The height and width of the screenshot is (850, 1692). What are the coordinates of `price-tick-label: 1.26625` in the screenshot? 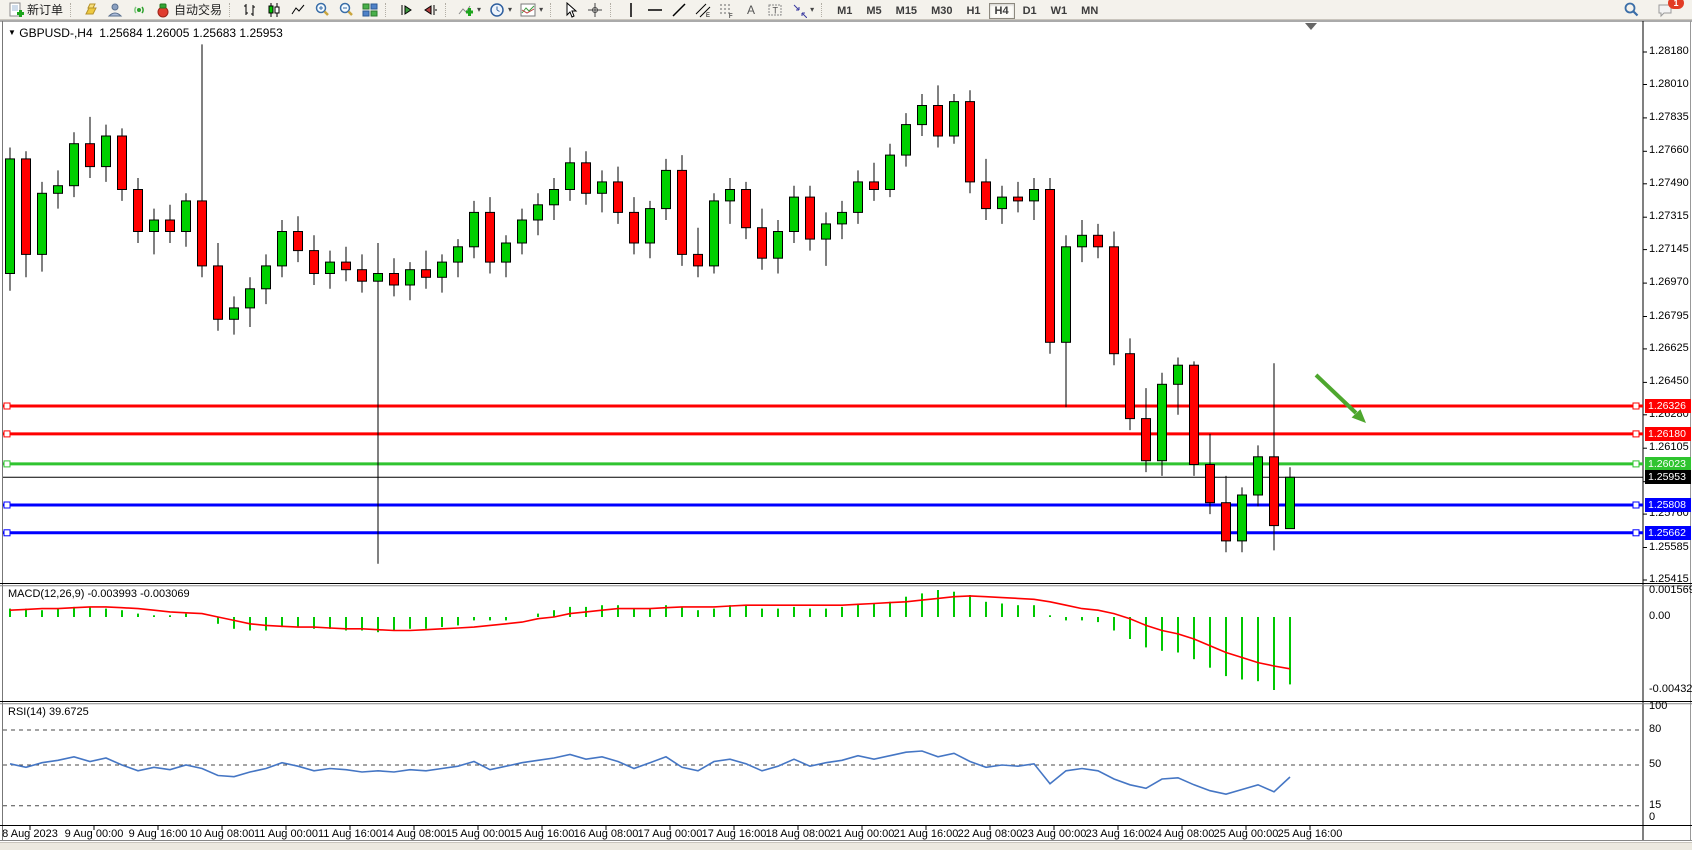 It's located at (1669, 347).